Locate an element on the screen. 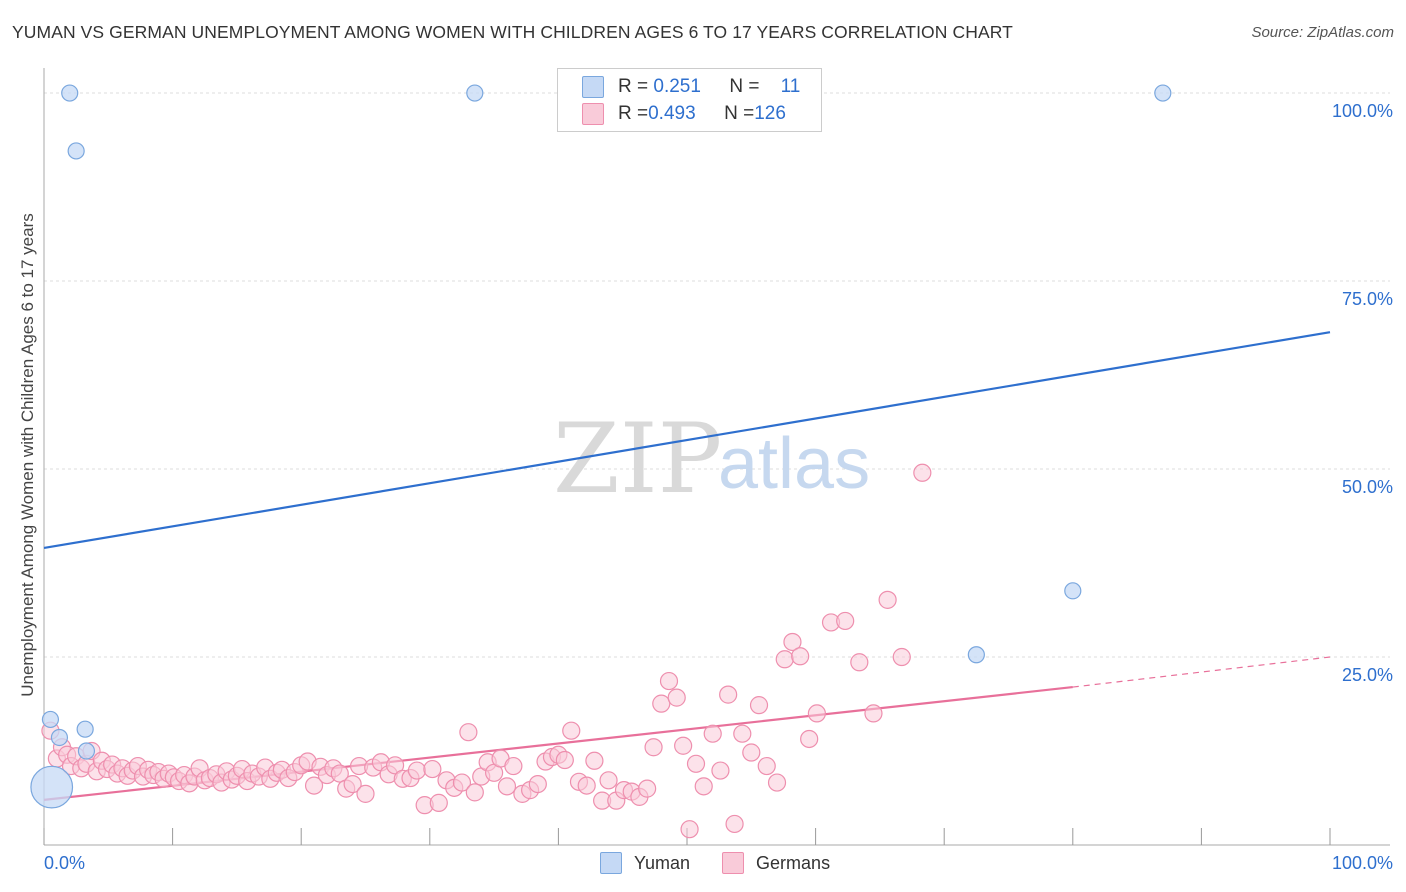 This screenshot has height=892, width=1406. legend-item-yuman: Yuman is located at coordinates (645, 863).